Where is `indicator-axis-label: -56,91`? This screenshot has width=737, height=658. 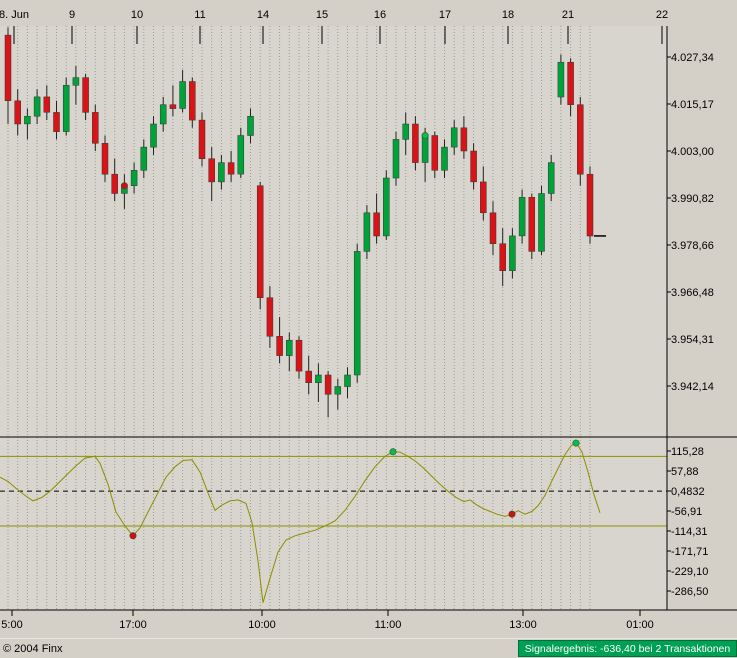 indicator-axis-label: -56,91 is located at coordinates (686, 512).